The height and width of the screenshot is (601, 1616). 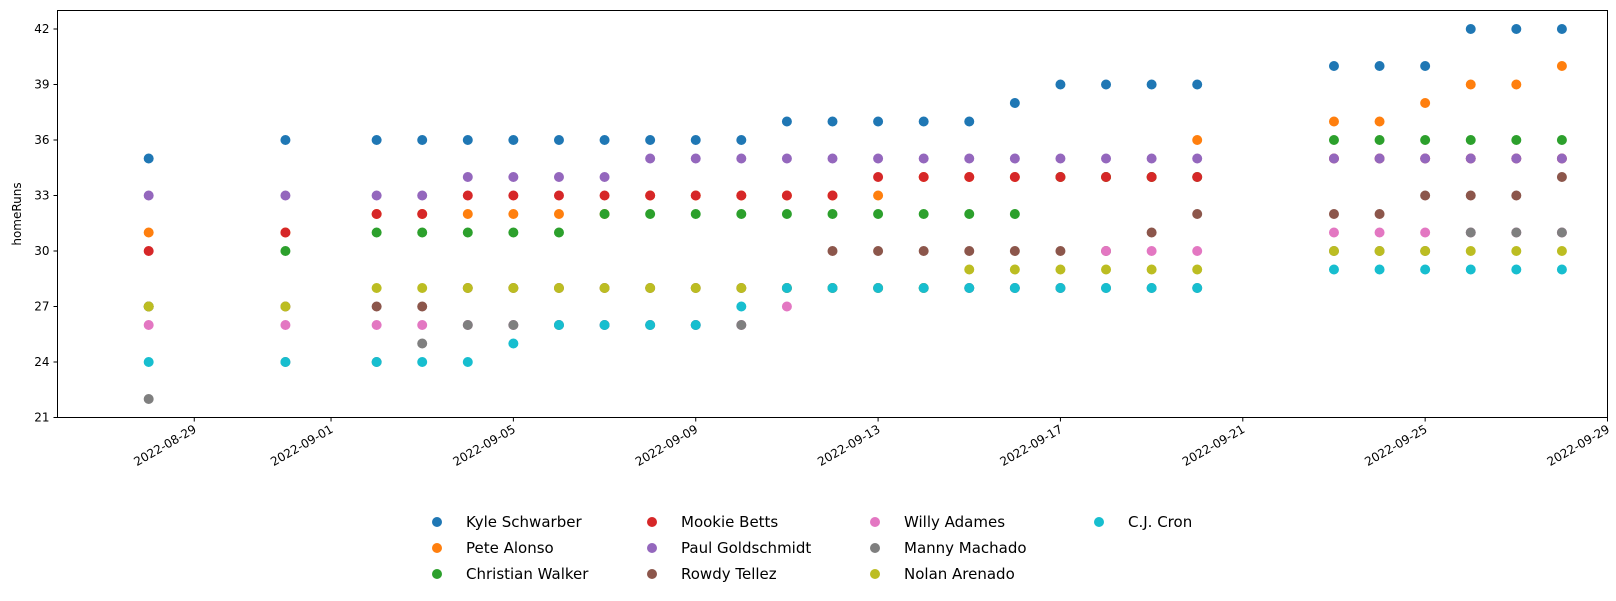 What do you see at coordinates (954, 522) in the screenshot?
I see `legend-label: Willy Adames` at bounding box center [954, 522].